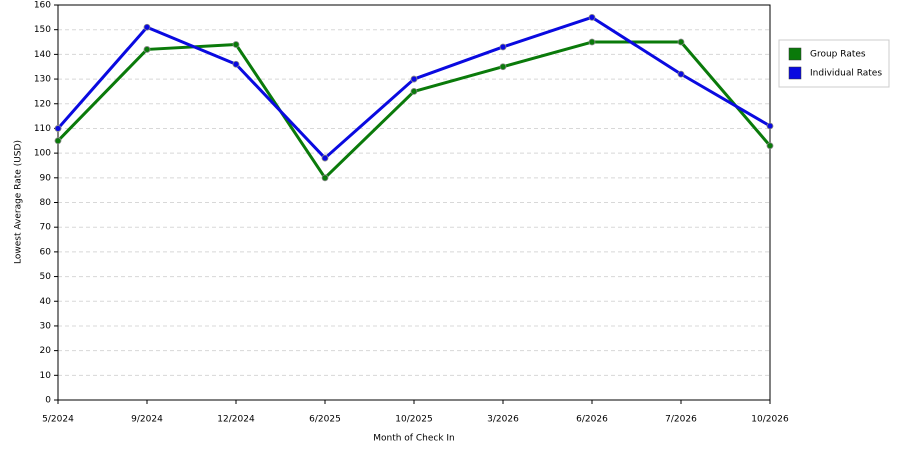  I want to click on x-tick-label: 9/2024, so click(147, 420).